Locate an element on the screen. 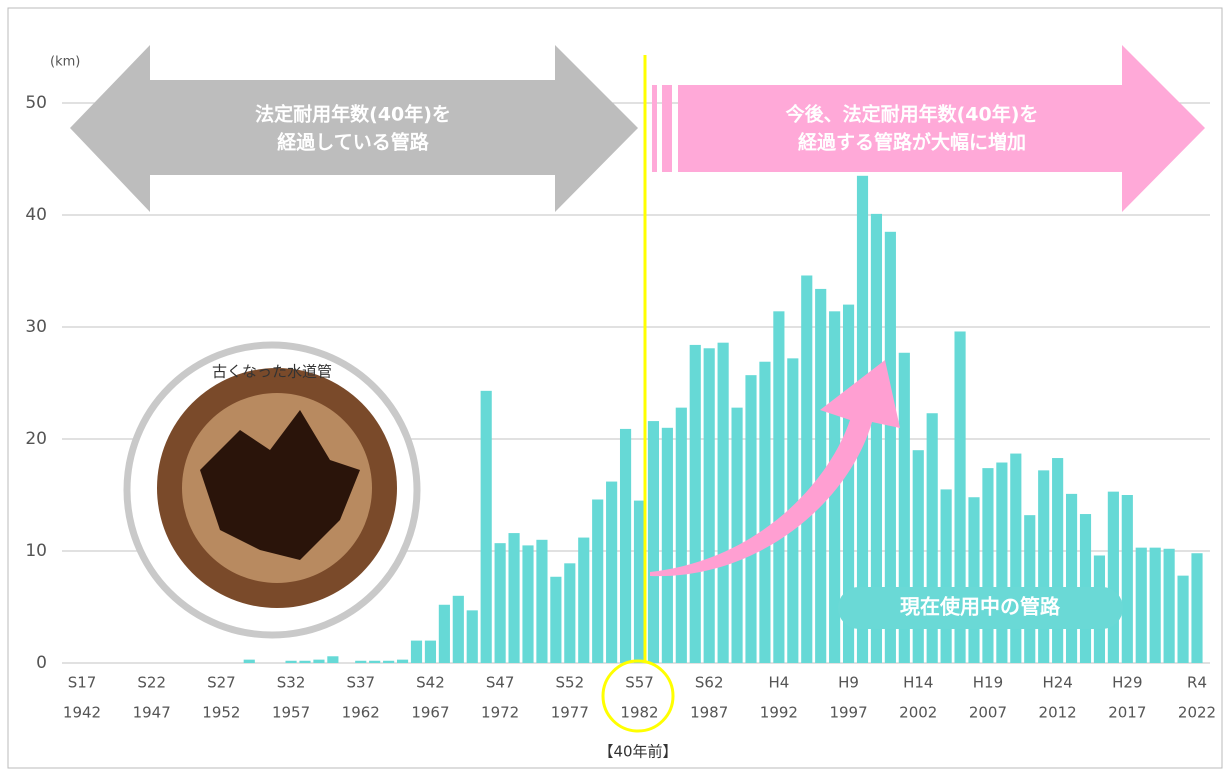 The height and width of the screenshot is (775, 1230). x-tick-label: 1972 is located at coordinates (500, 713).